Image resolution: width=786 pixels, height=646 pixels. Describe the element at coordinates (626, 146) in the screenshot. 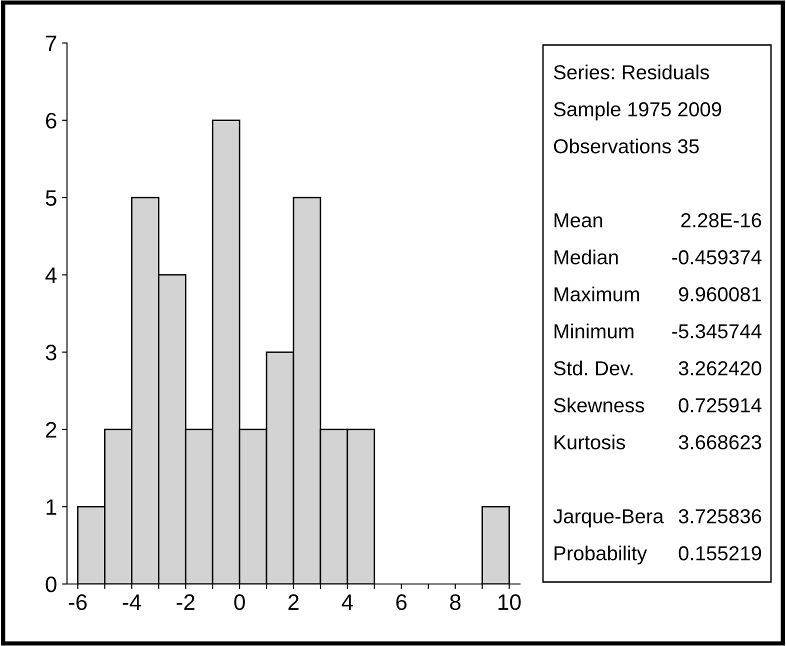

I see `text: Observations 35` at that location.